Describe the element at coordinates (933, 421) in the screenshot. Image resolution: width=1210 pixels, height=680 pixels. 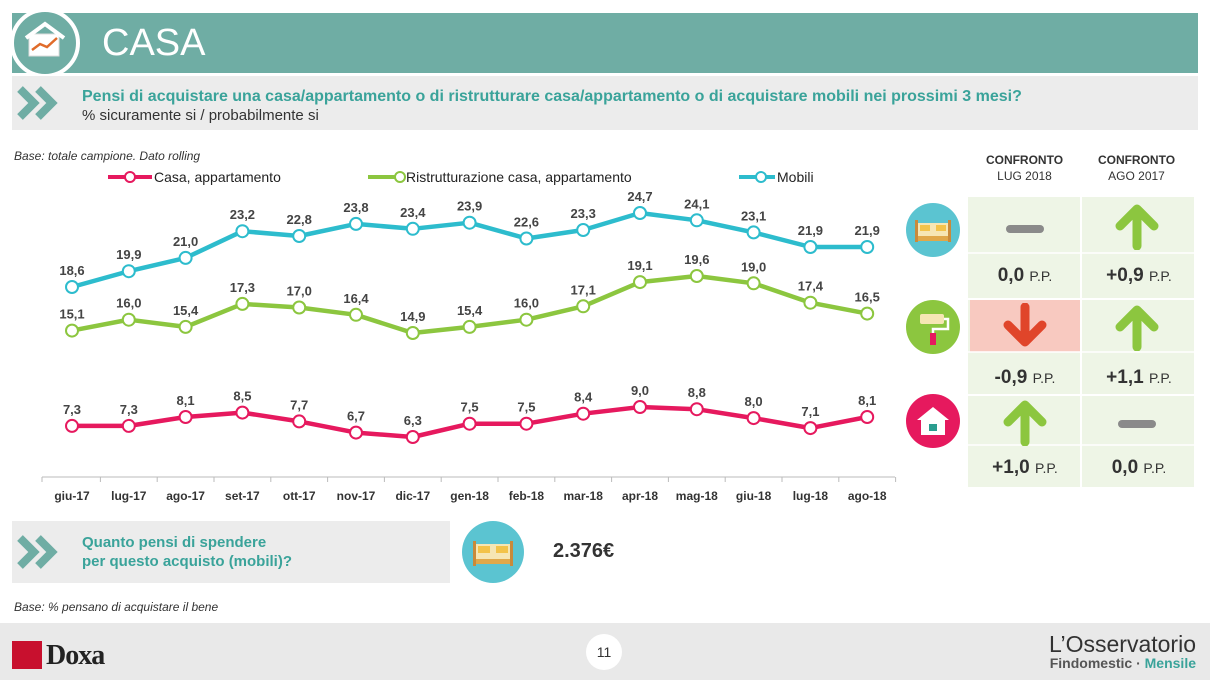
I see `house-icon` at that location.